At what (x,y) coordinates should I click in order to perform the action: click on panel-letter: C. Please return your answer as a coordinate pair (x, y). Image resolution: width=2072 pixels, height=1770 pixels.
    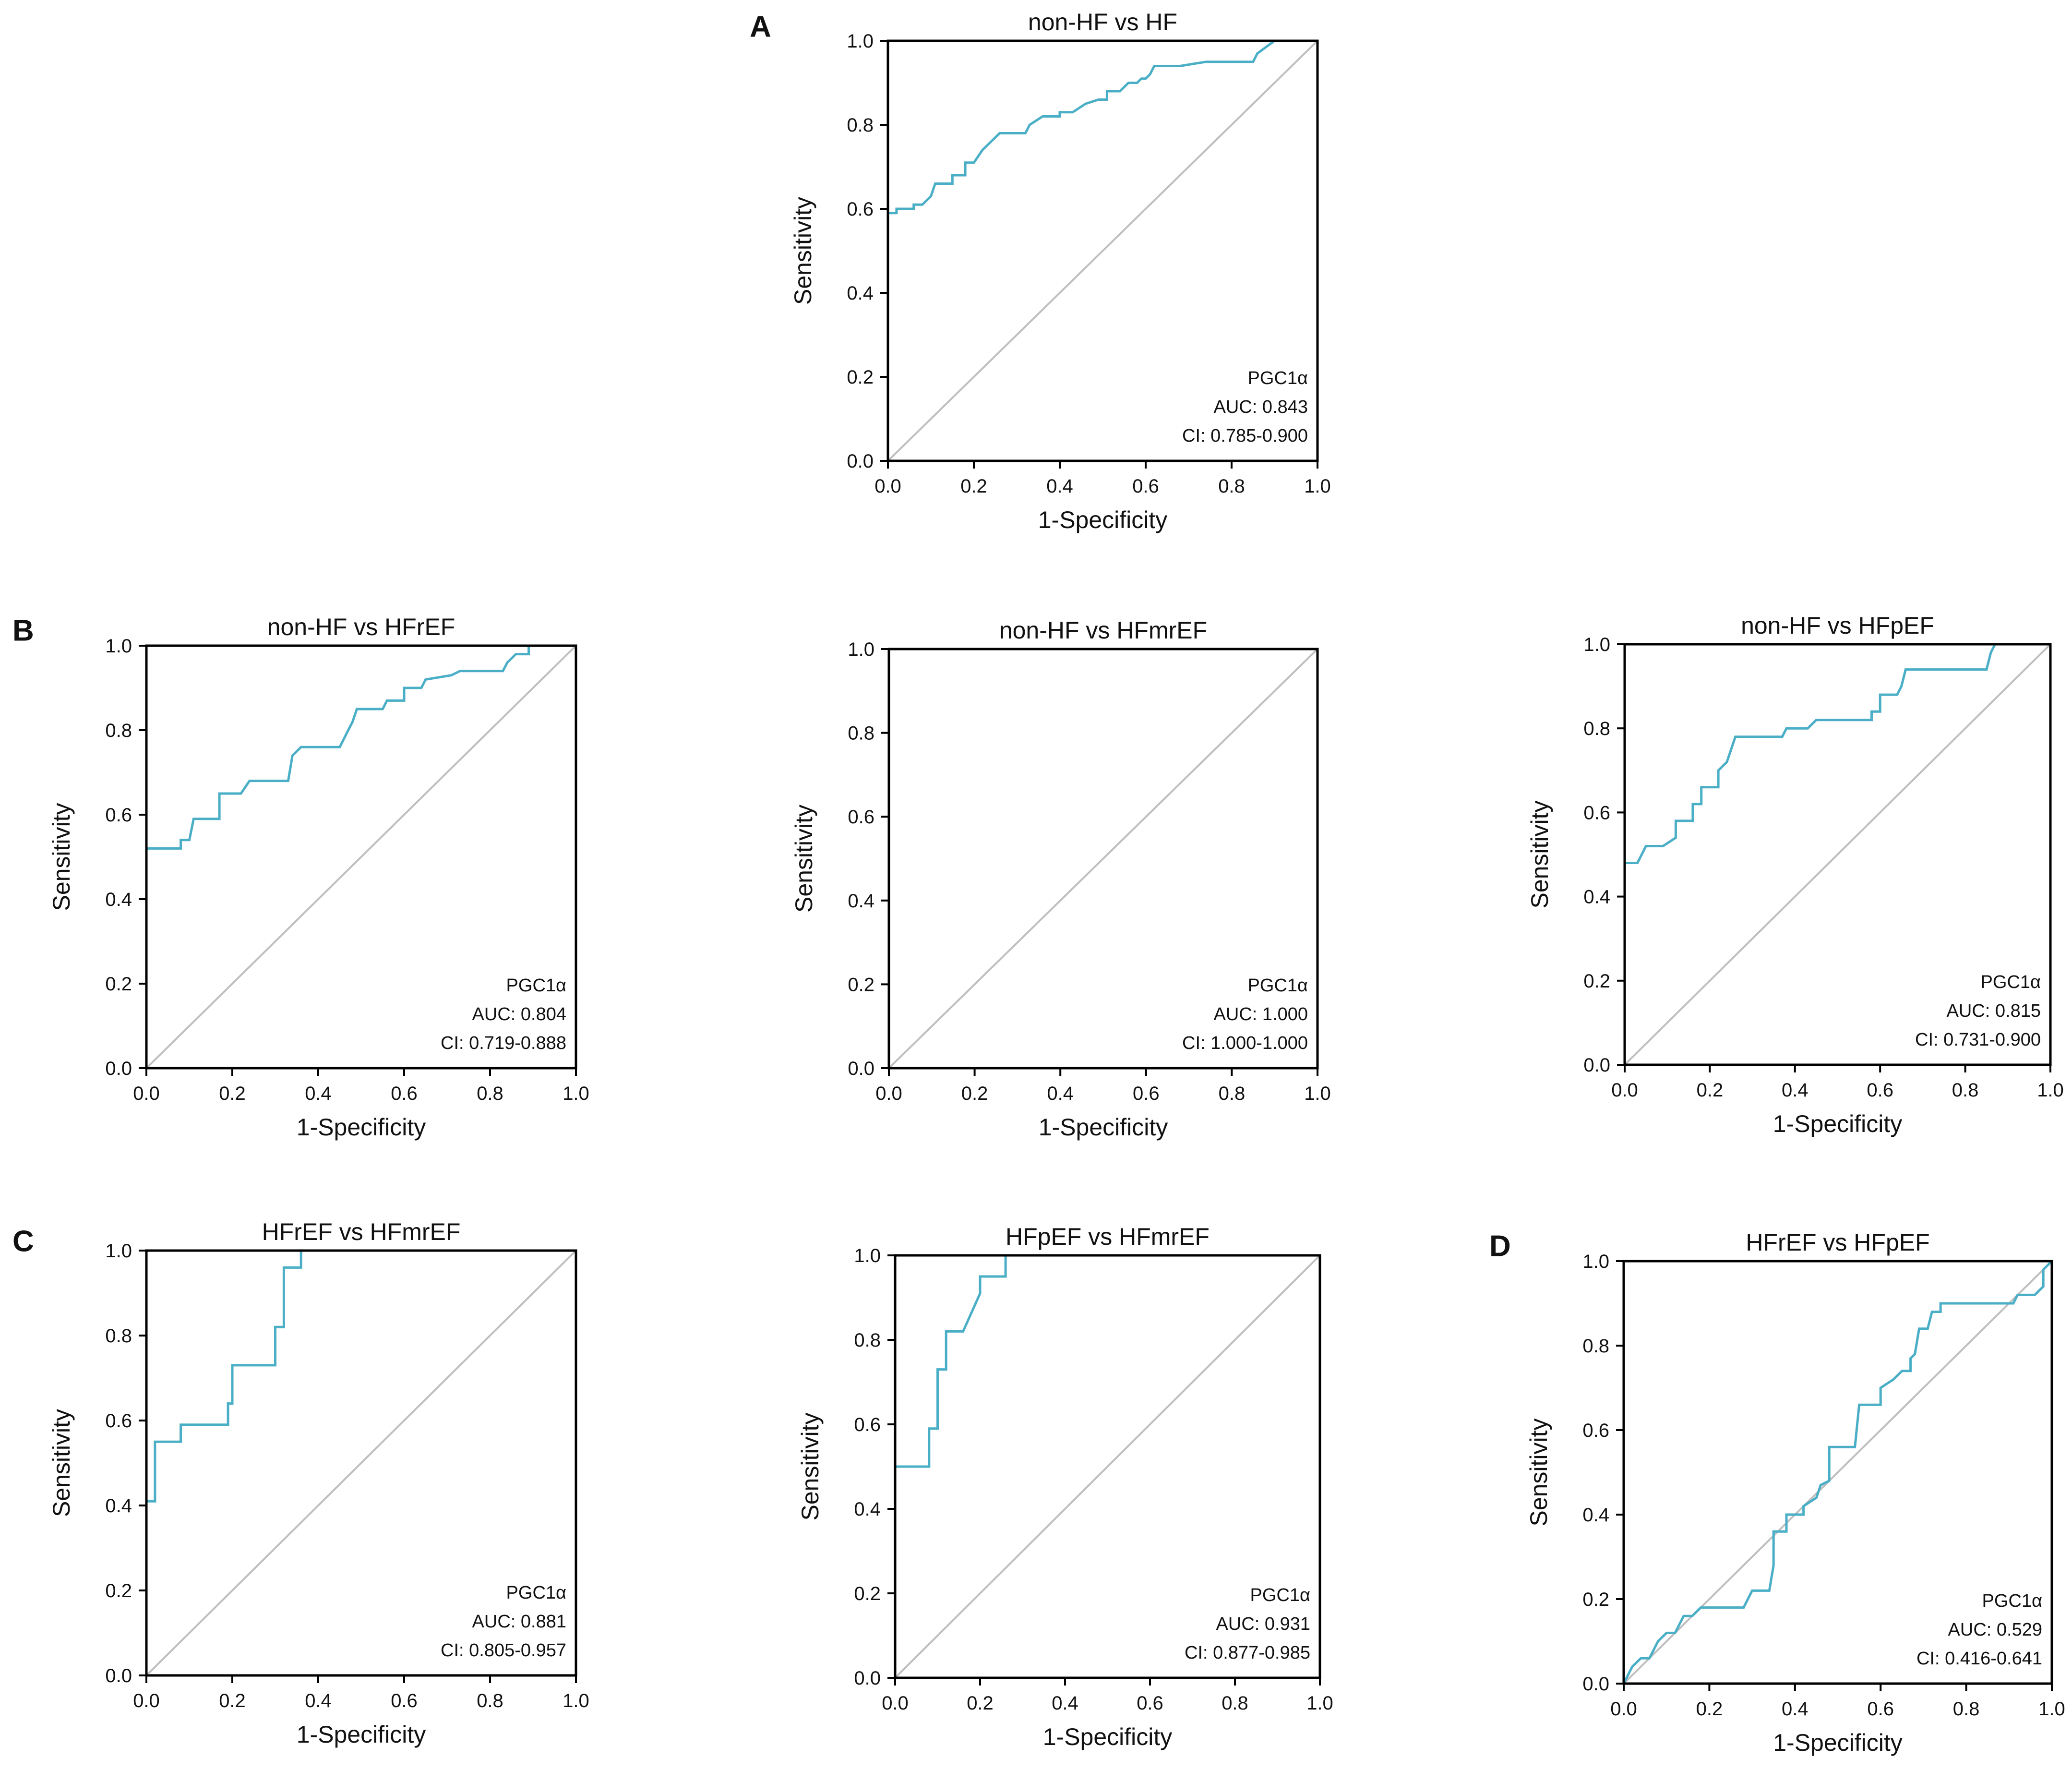
    Looking at the image, I should click on (23, 1242).